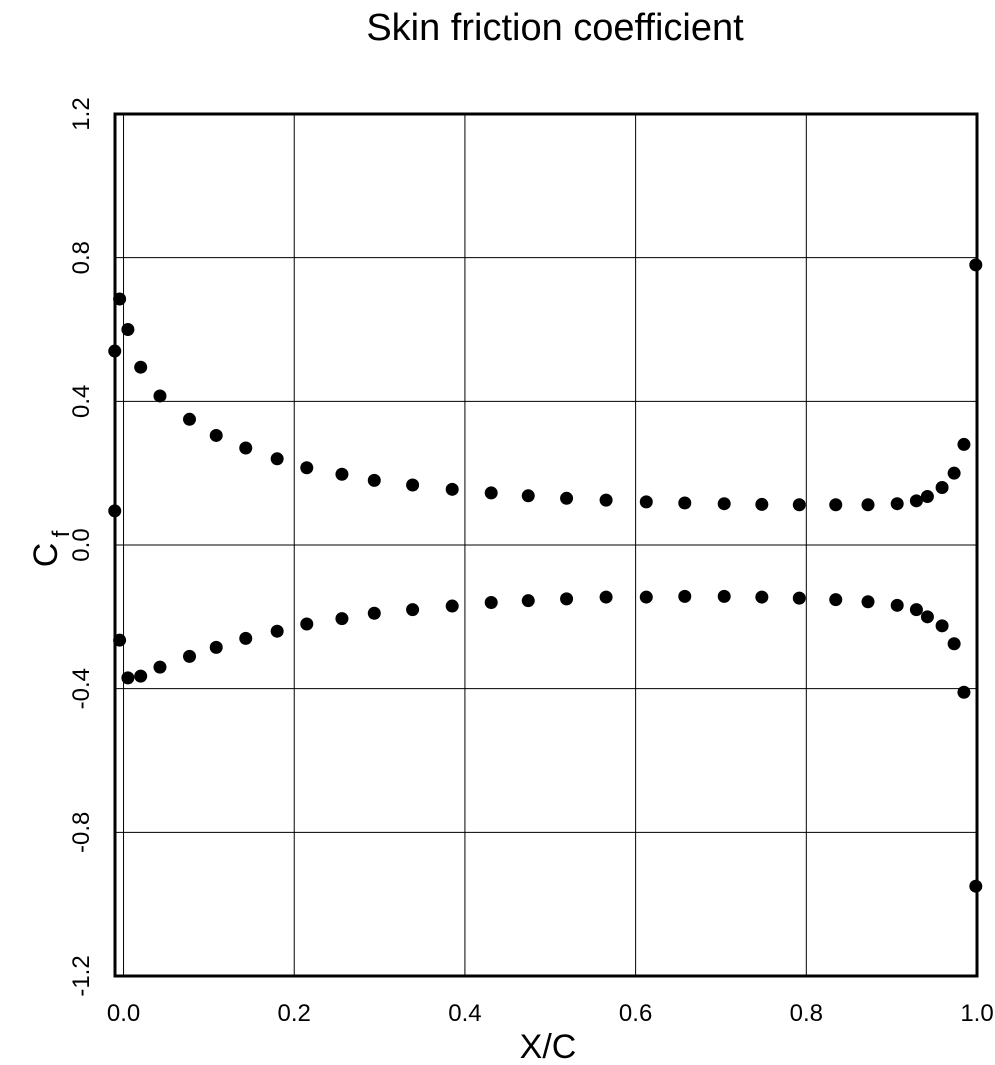 This screenshot has height=1065, width=995. I want to click on y-tick-label: 0.4, so click(81, 401).